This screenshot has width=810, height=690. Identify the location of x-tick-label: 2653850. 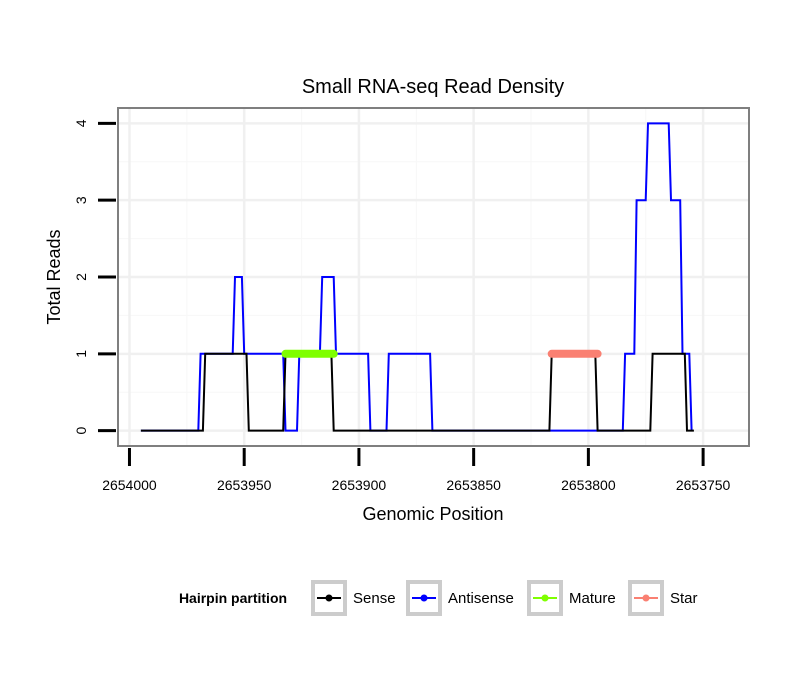
(473, 485).